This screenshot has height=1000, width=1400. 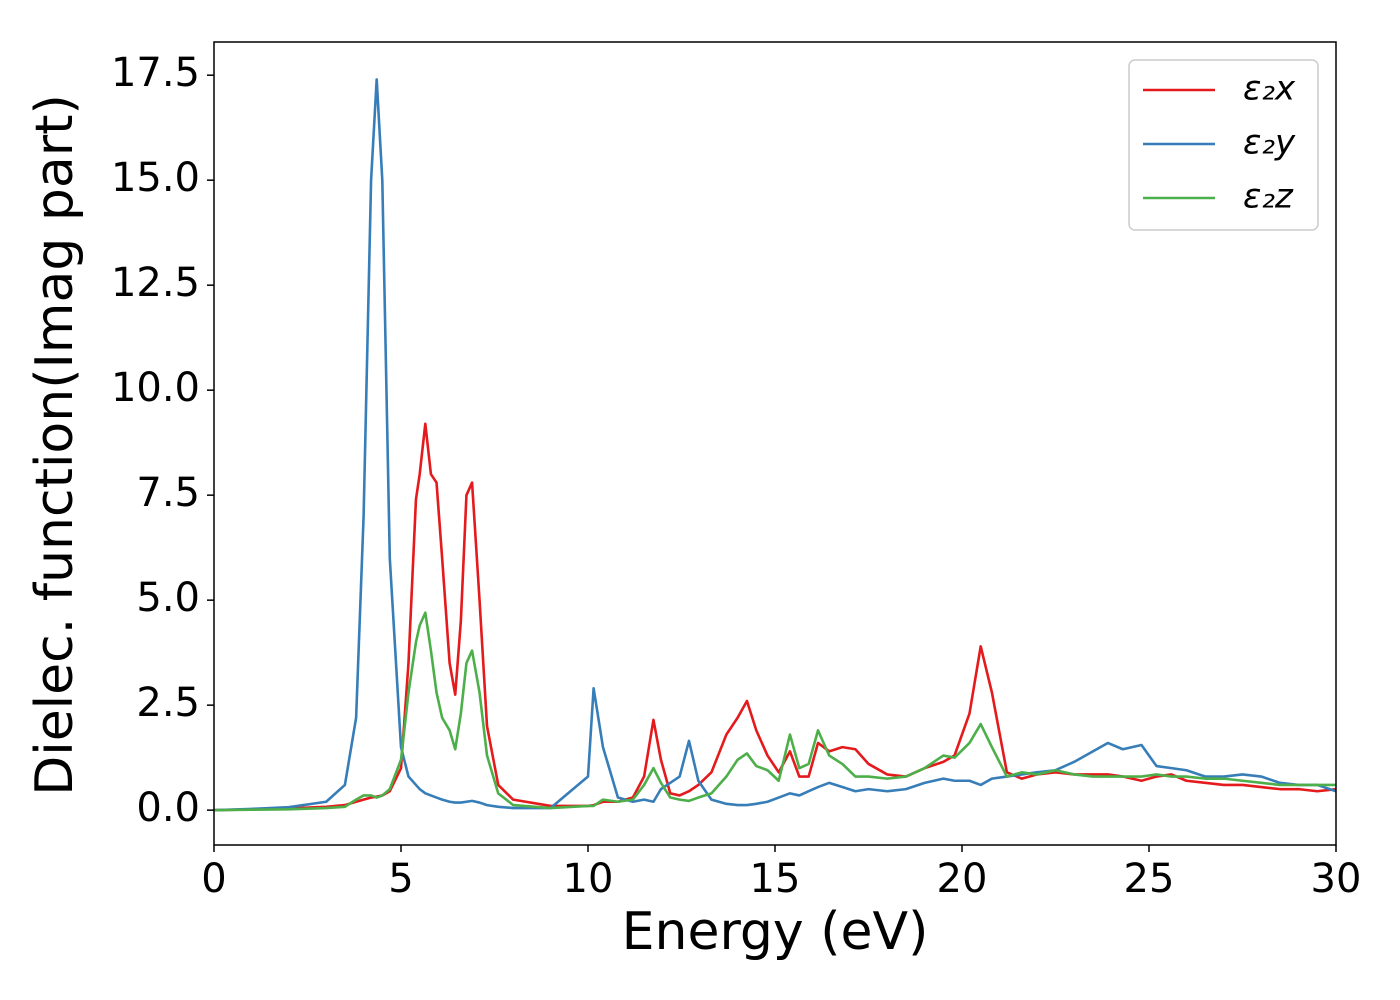 I want to click on y-tick-label: 17.5, so click(x=155, y=73).